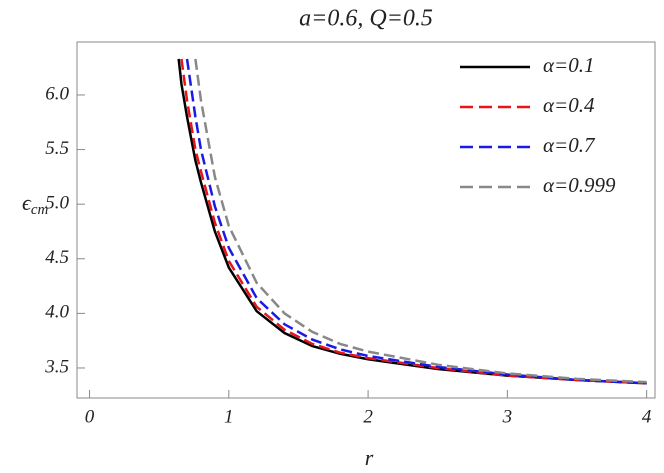 The image size is (664, 473). I want to click on y-tick-label: 6.0, so click(57, 93).